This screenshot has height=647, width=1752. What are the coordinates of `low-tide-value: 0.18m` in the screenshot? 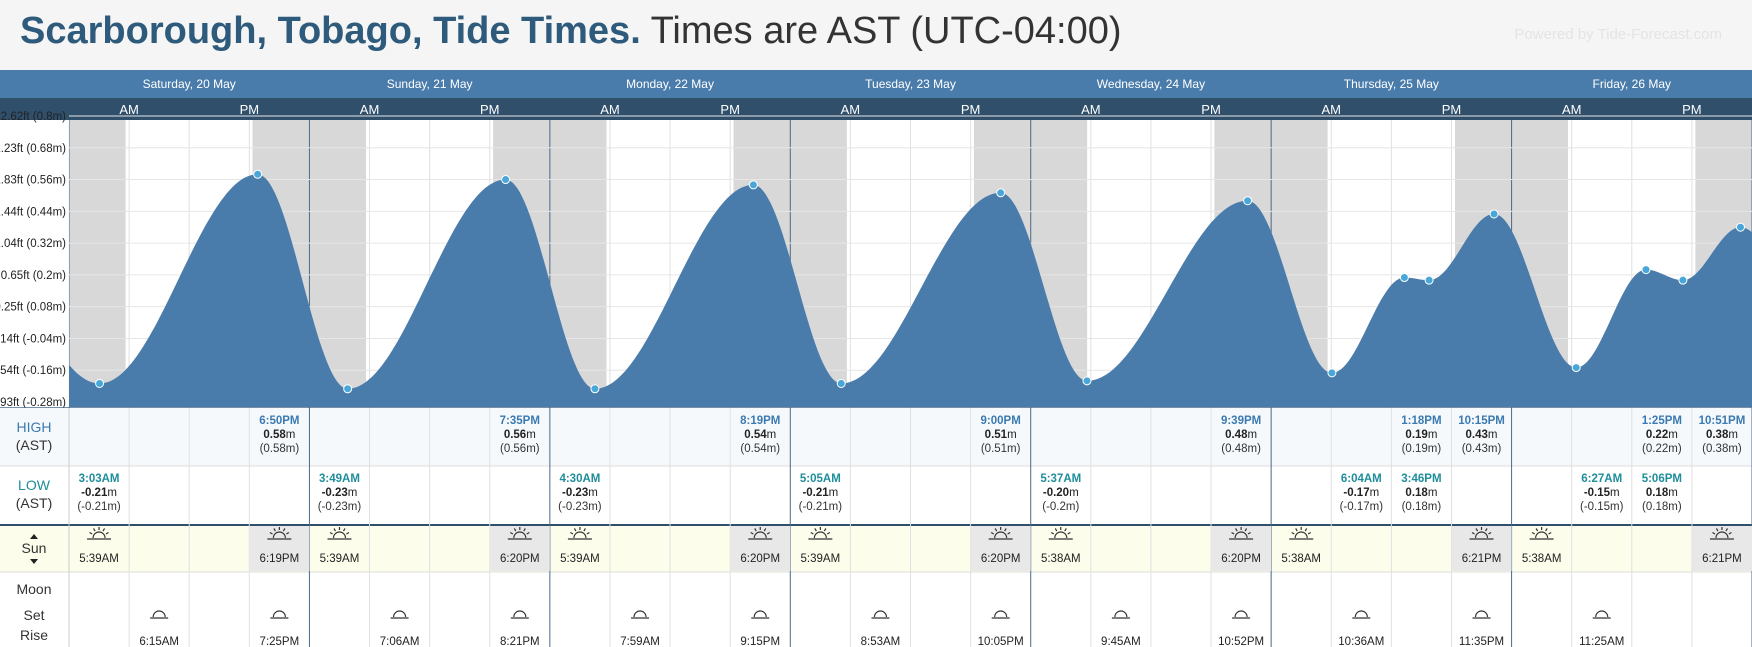 It's located at (1662, 493).